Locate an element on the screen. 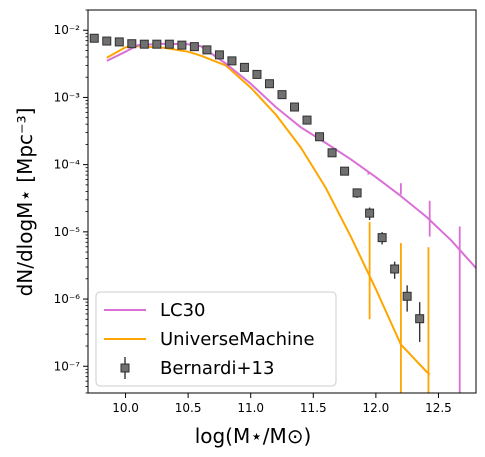  y-axis-label: dN/dlogM⋆ [Mpc⁻³] is located at coordinates (25, 202).